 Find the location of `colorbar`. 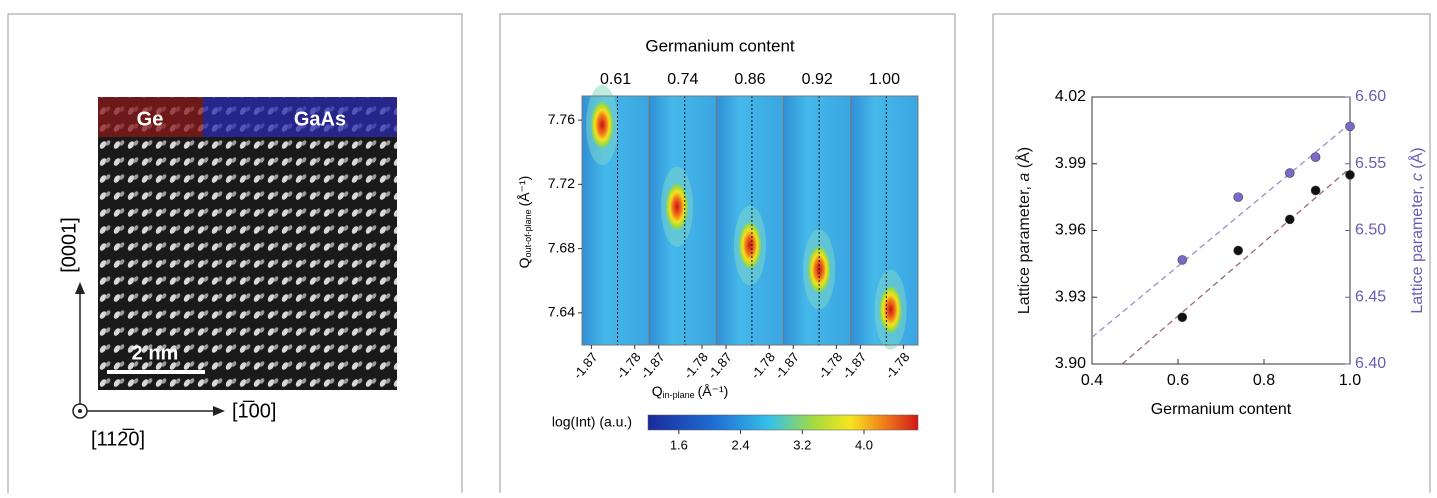

colorbar is located at coordinates (783, 422).